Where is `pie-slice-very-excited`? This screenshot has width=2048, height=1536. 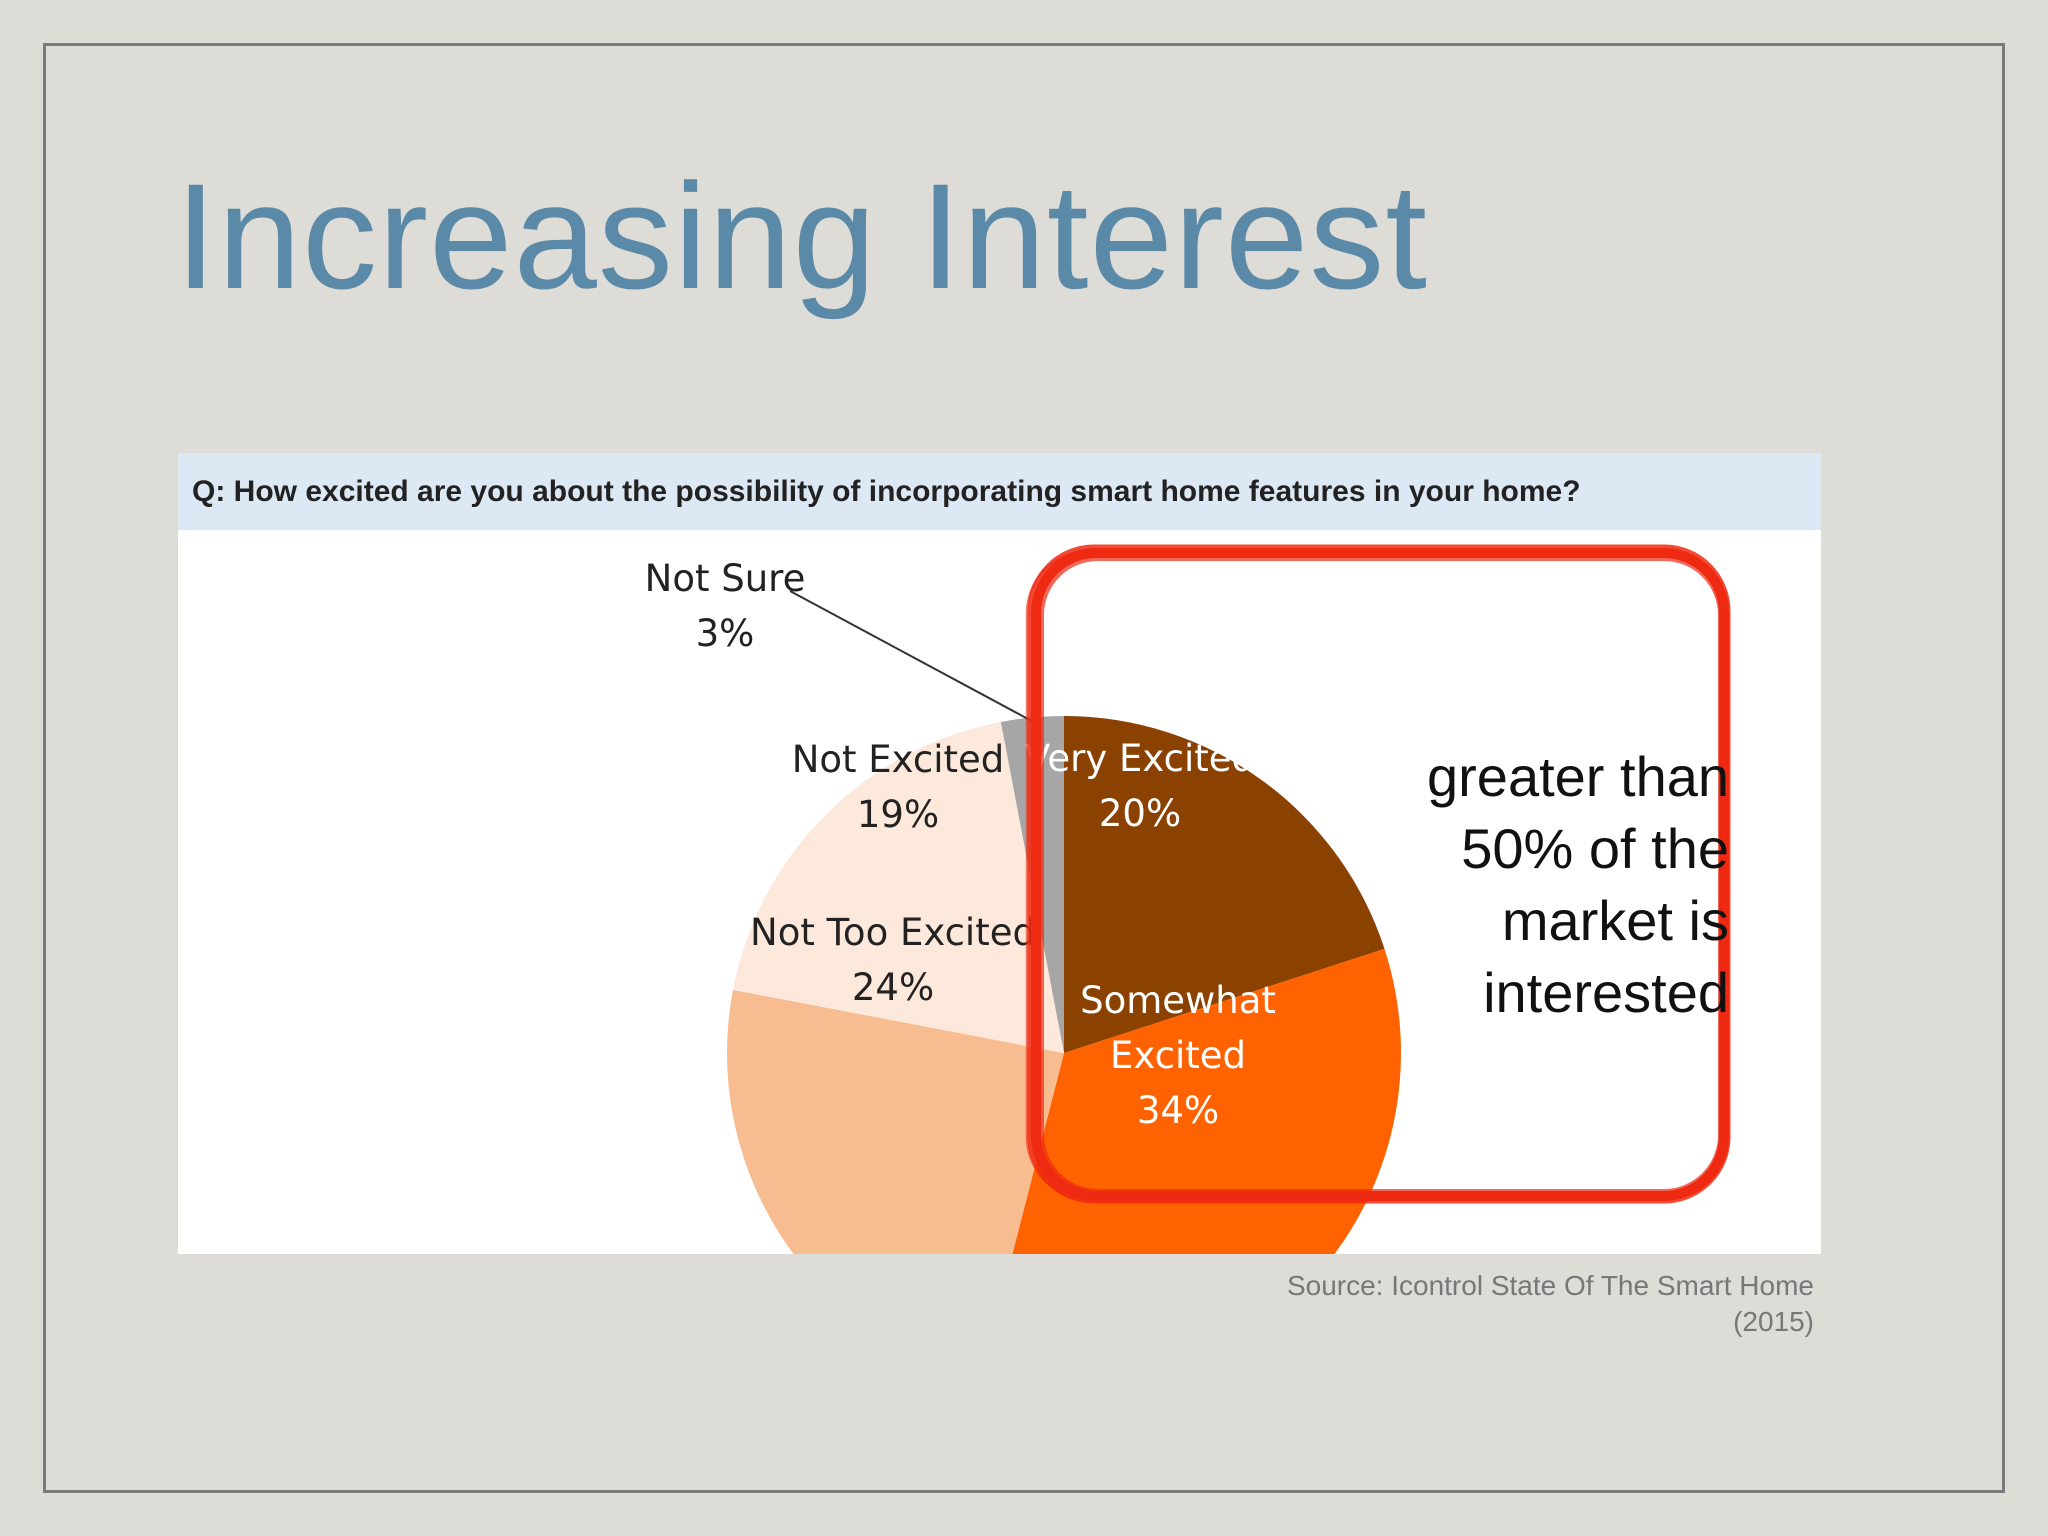
pie-slice-very-excited is located at coordinates (1224, 884).